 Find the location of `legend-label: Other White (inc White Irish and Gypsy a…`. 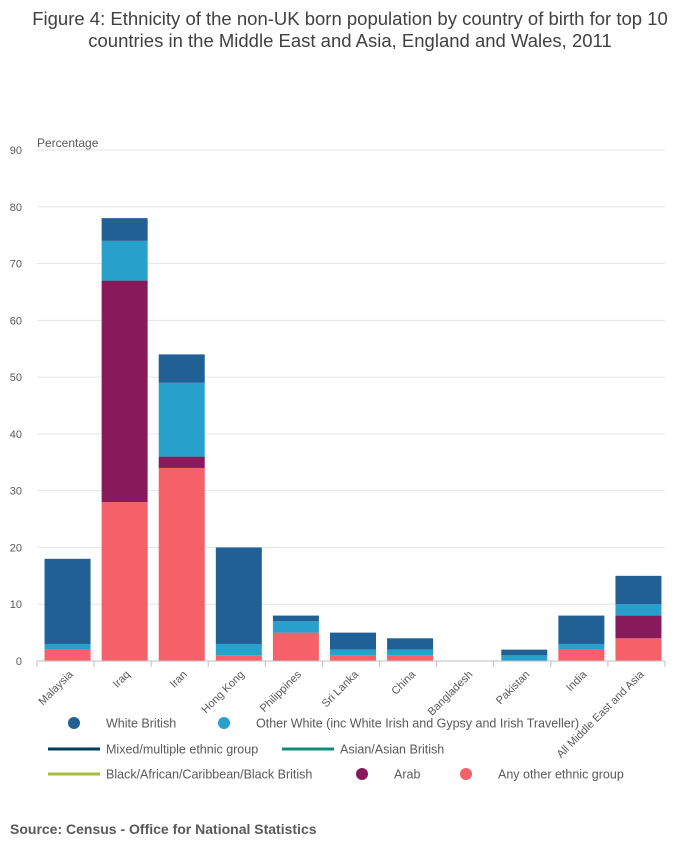

legend-label: Other White (inc White Irish and Gypsy a… is located at coordinates (417, 724).